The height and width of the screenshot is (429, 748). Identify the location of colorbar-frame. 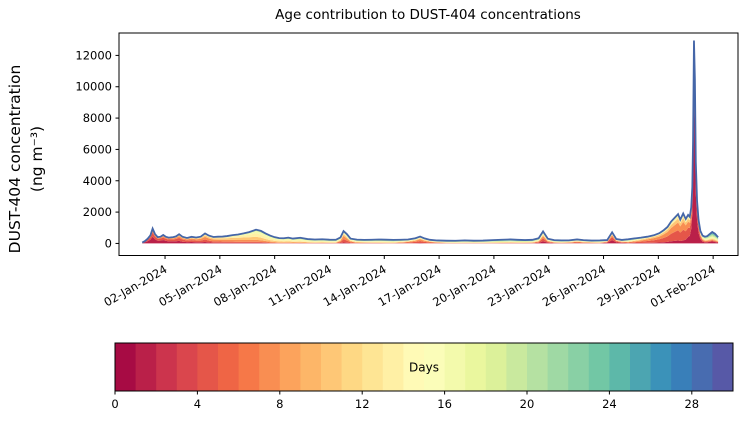
(424, 367).